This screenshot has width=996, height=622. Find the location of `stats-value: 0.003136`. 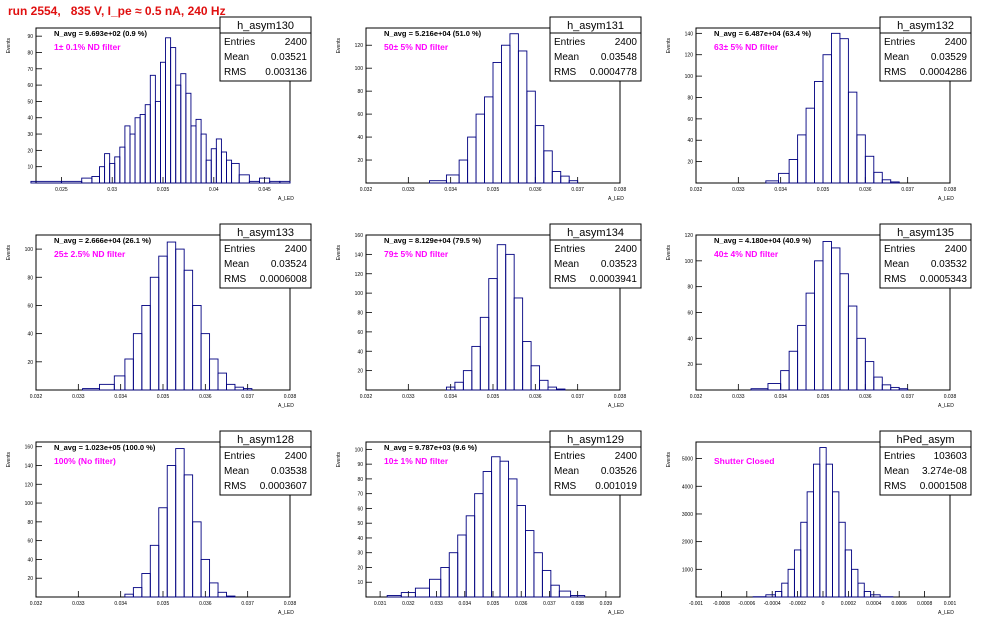

stats-value: 0.003136 is located at coordinates (286, 72).